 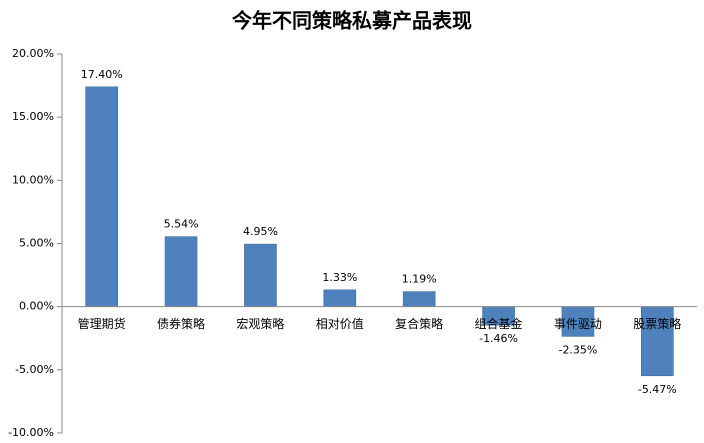 What do you see at coordinates (181, 224) in the screenshot?
I see `value-label: 5.54%` at bounding box center [181, 224].